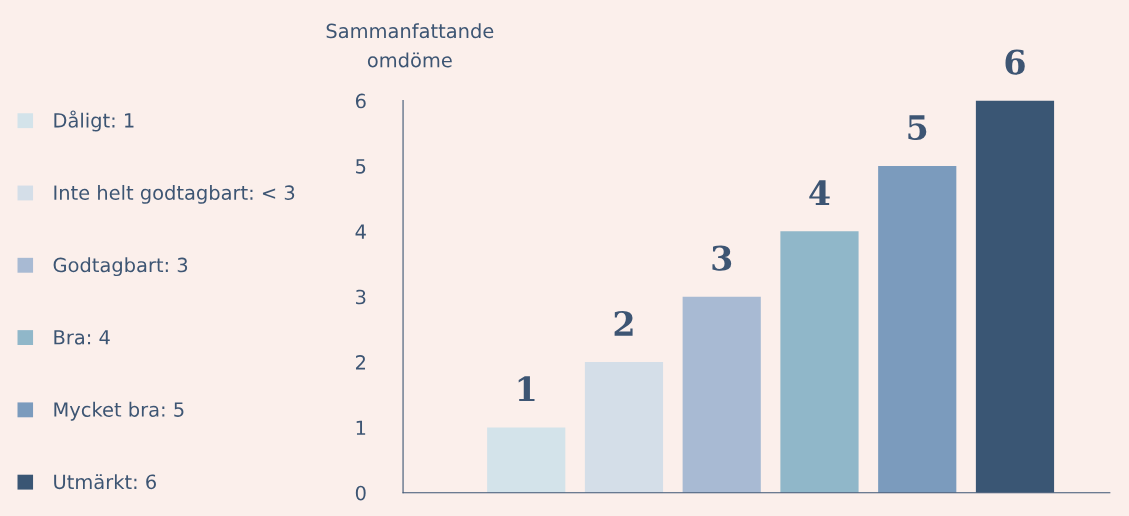  What do you see at coordinates (105, 482) in the screenshot?
I see `legend-label: Utmärkt: 6` at bounding box center [105, 482].